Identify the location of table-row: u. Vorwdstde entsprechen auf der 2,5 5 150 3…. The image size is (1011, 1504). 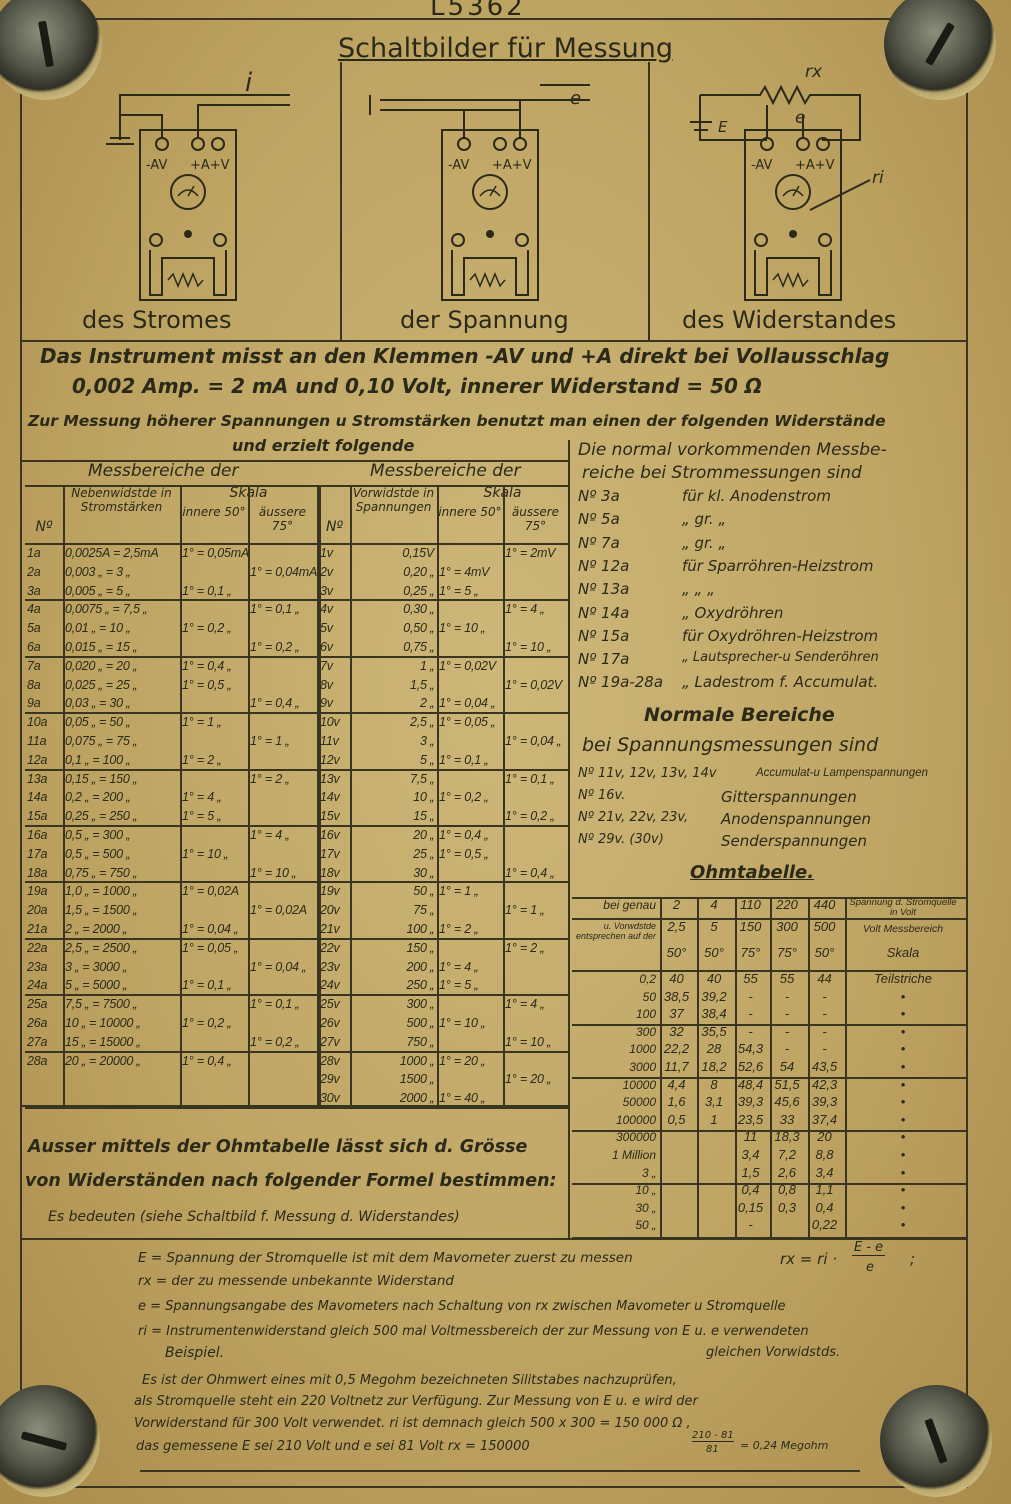
(768, 931).